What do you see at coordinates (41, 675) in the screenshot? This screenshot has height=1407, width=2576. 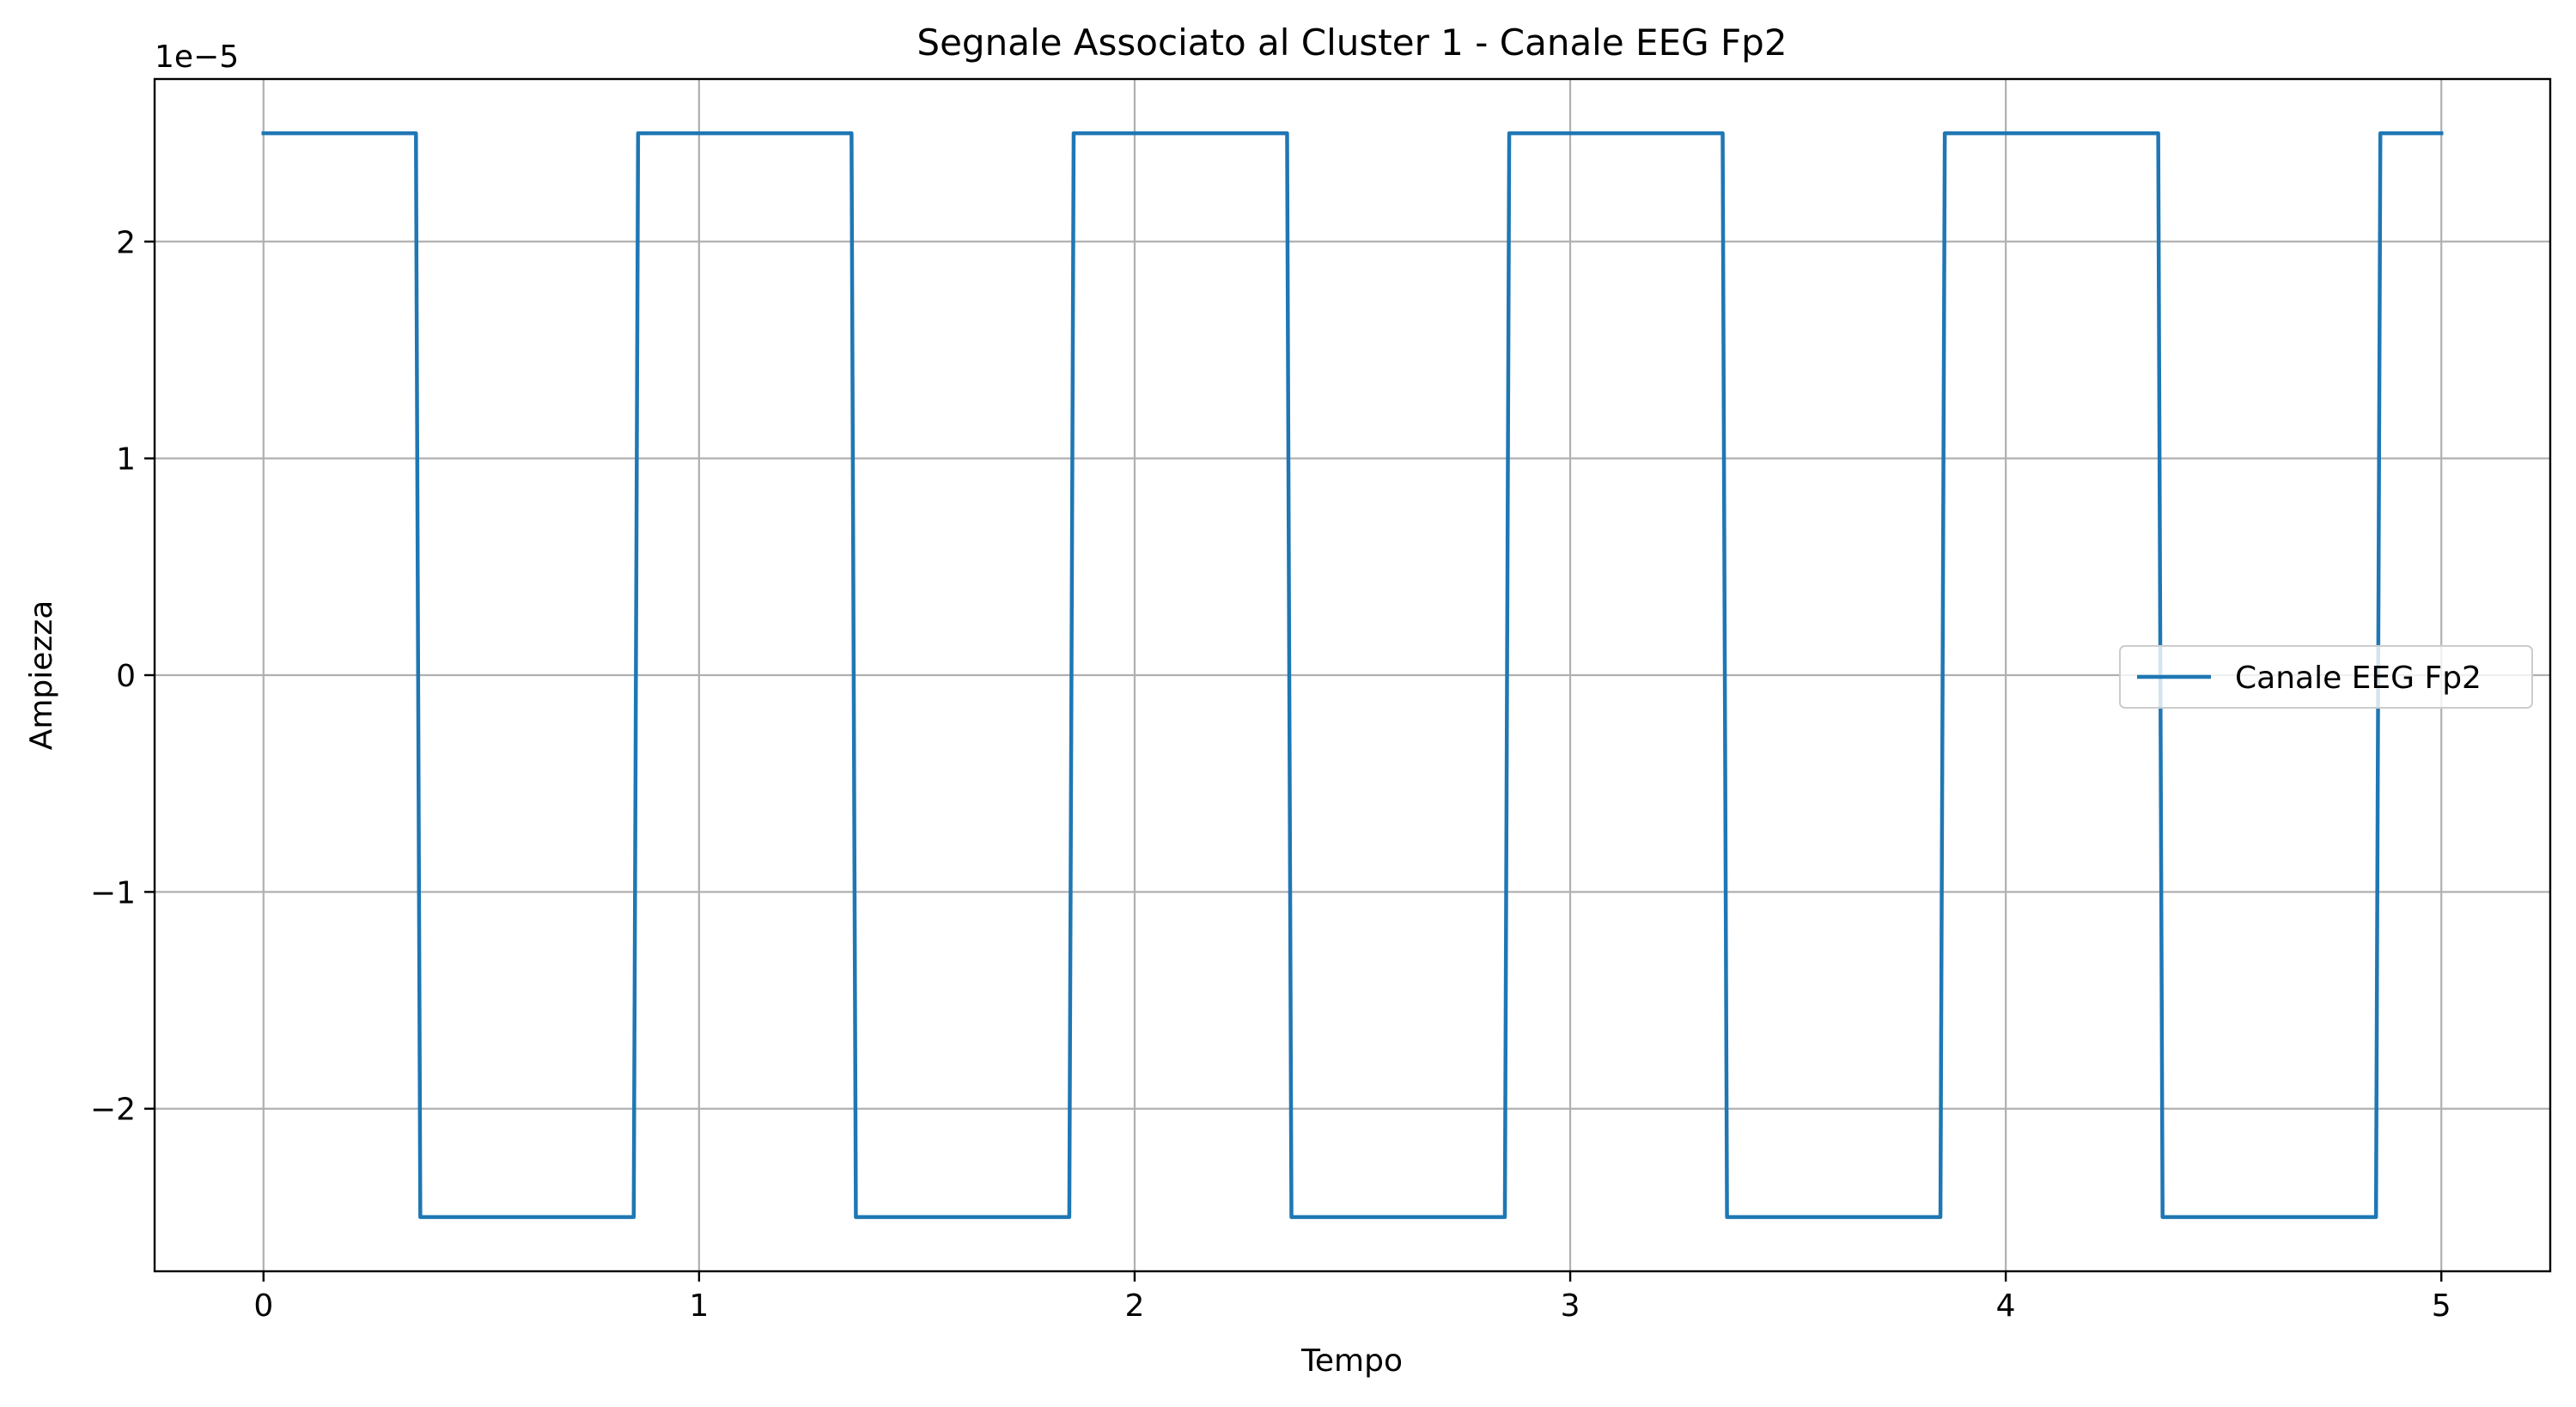 I see `y-axis-label: Ampiezza` at bounding box center [41, 675].